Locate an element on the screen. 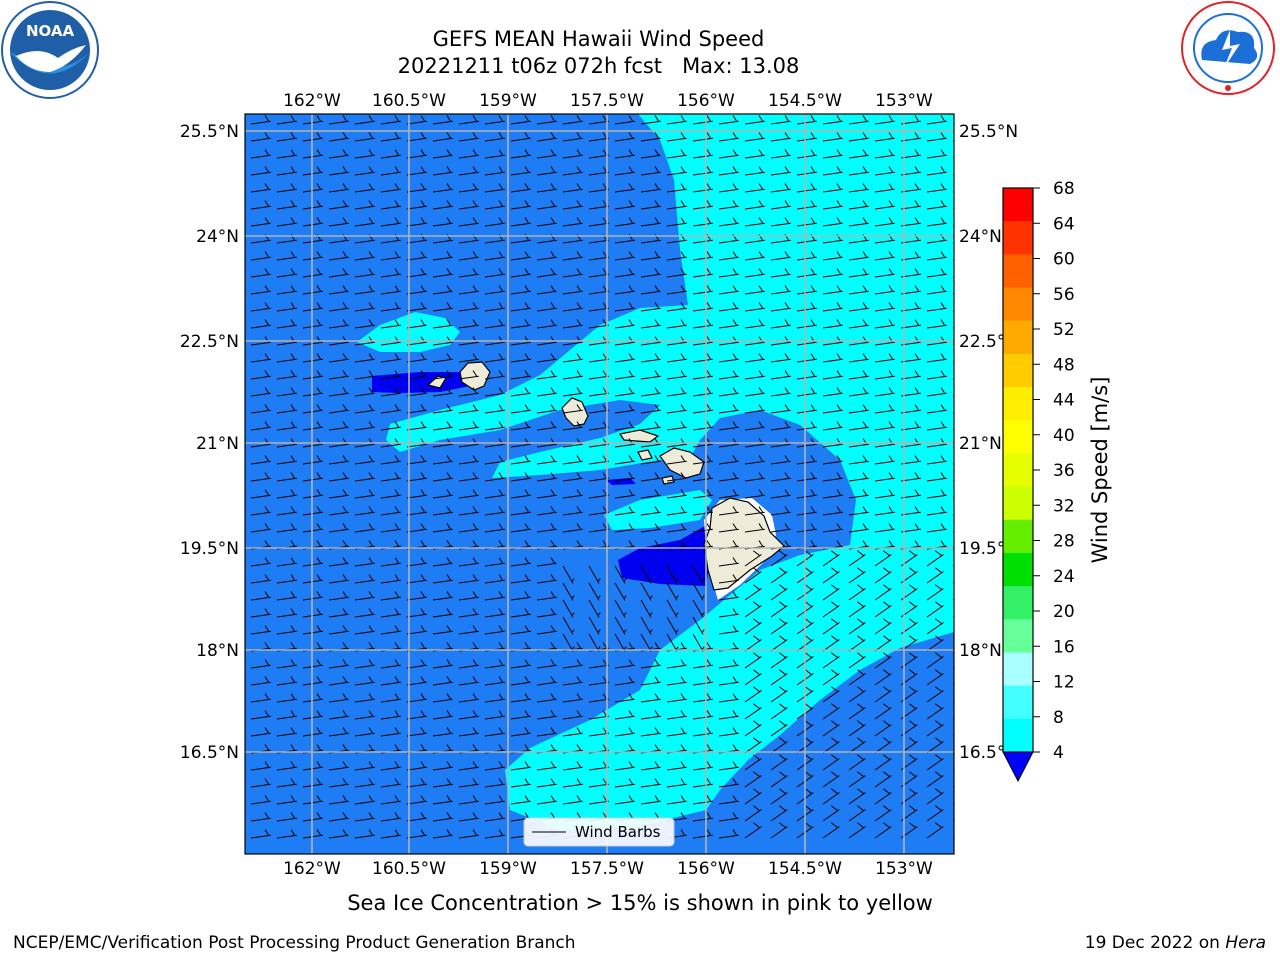  colorbar-tick-label: 64 is located at coordinates (1064, 224).